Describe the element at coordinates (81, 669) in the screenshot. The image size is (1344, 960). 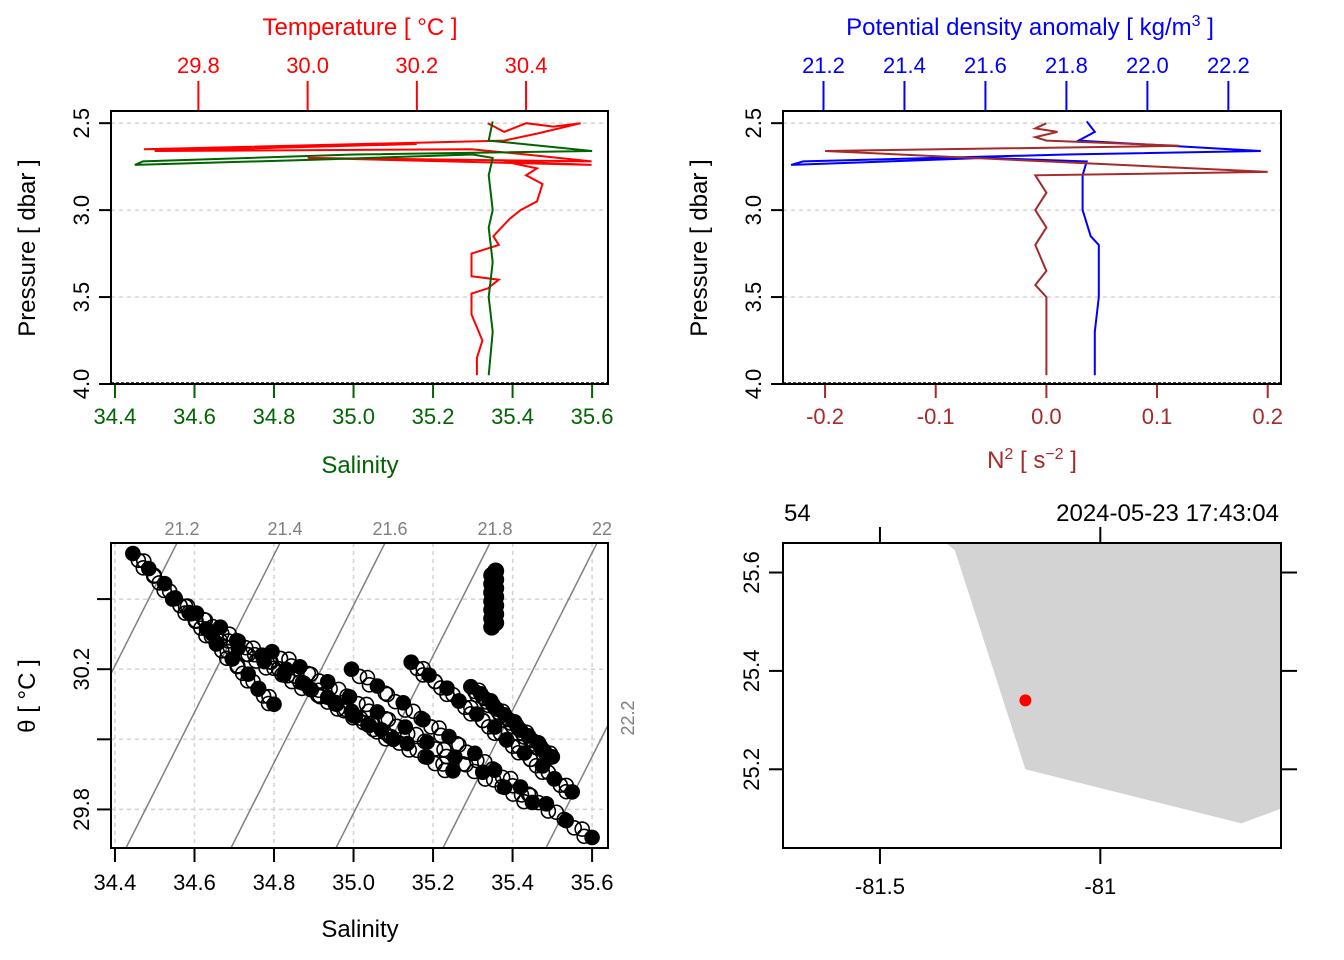
I see `y-tick-label: 30.2` at that location.